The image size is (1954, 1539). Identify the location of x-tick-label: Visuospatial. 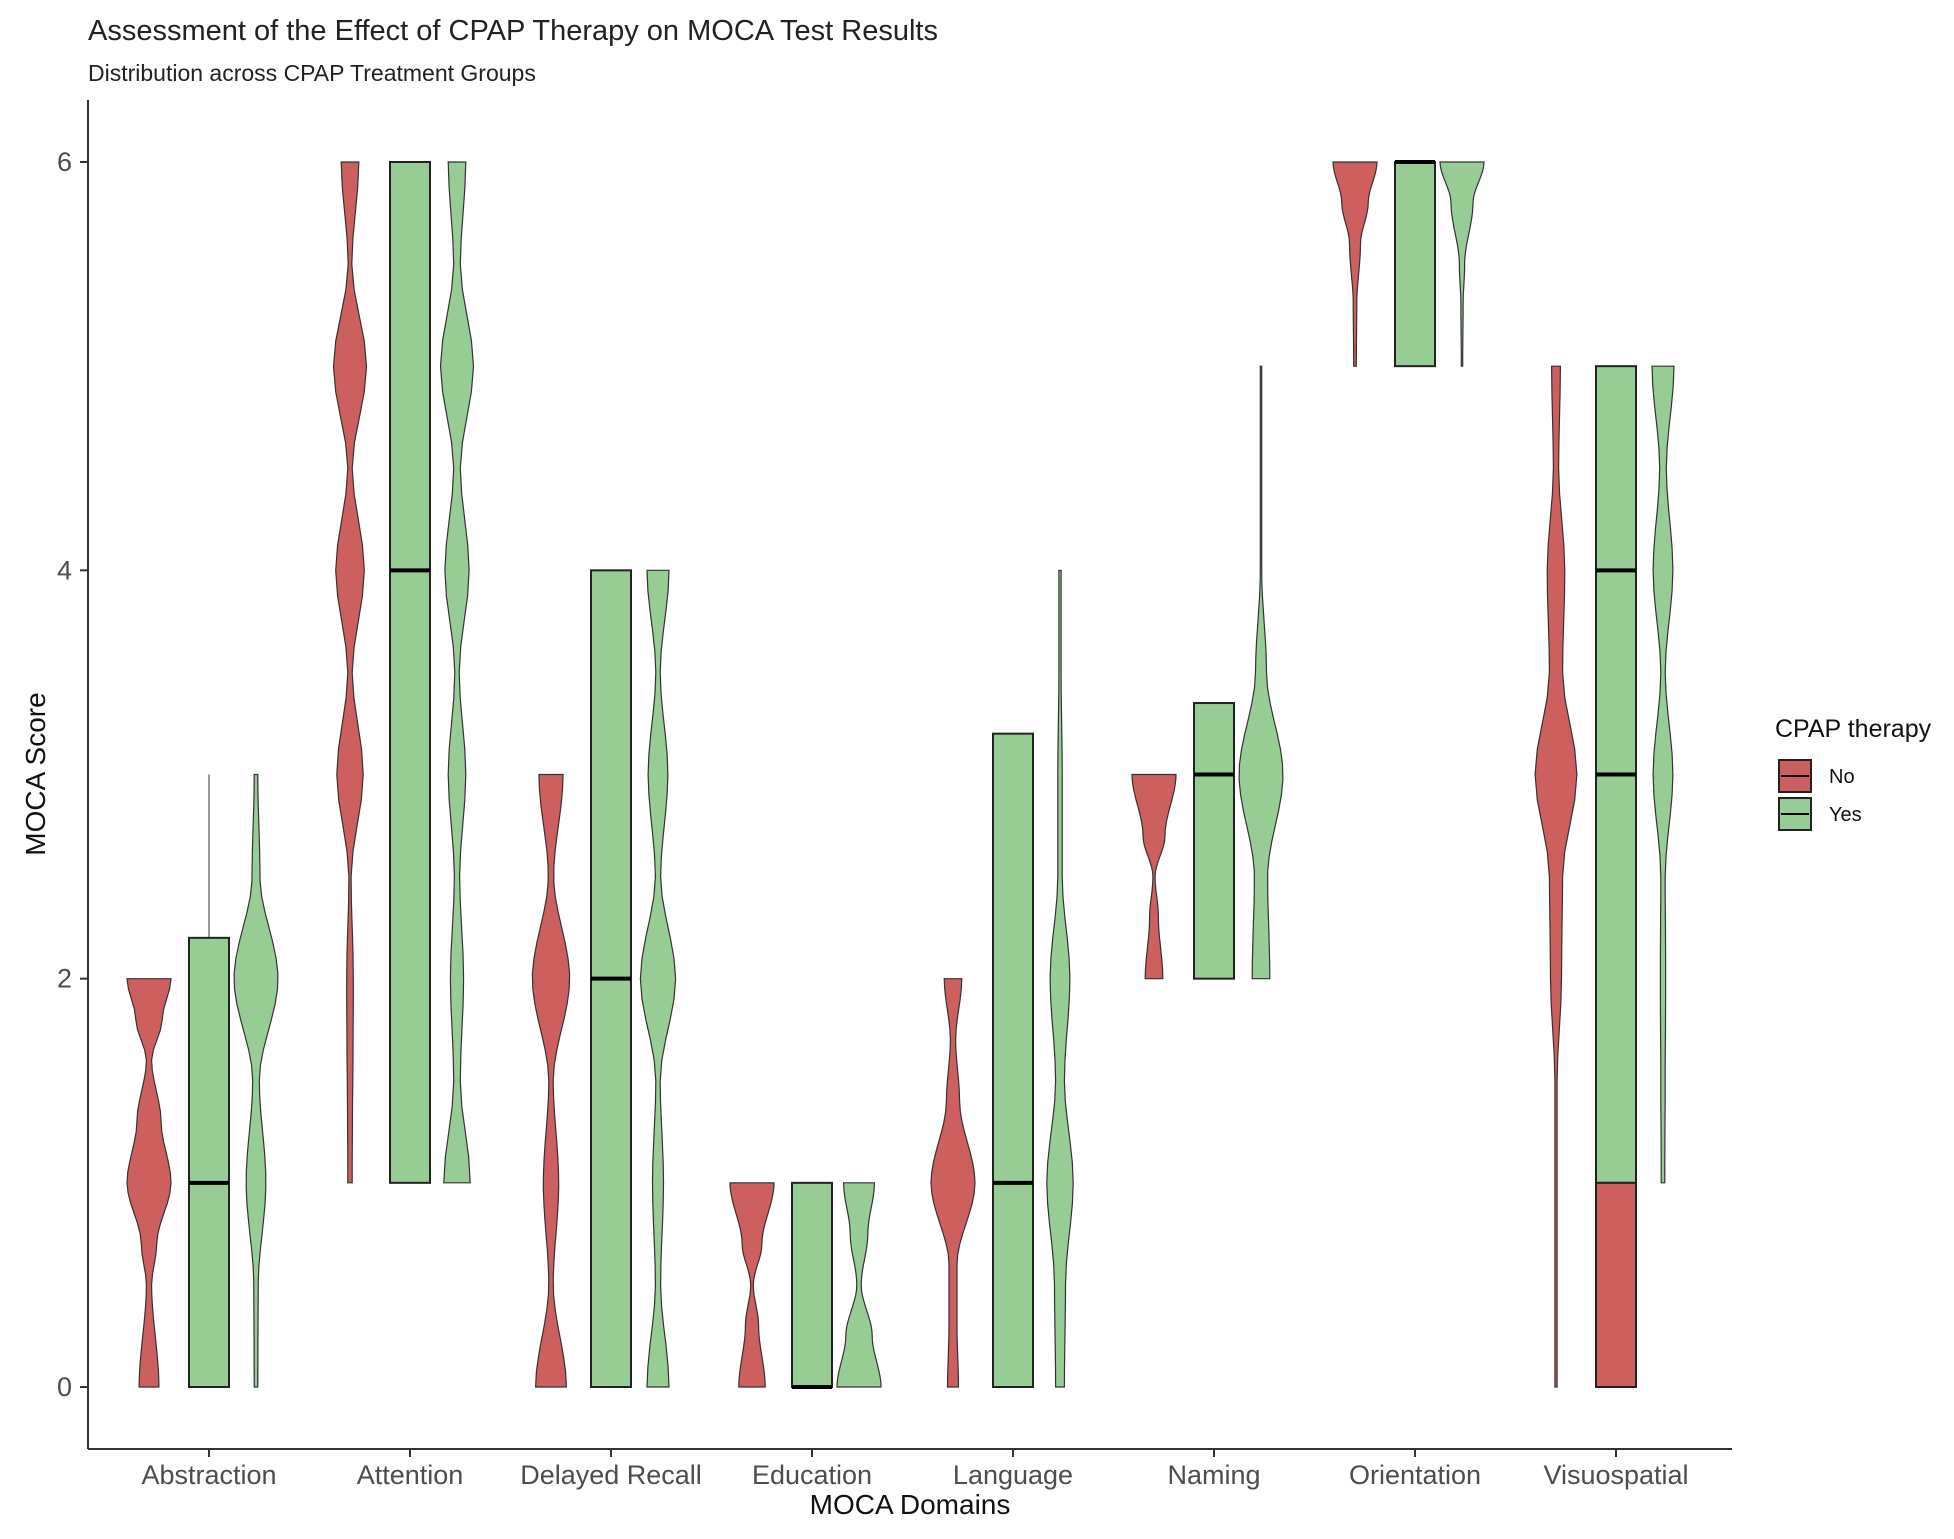
(1615, 1475).